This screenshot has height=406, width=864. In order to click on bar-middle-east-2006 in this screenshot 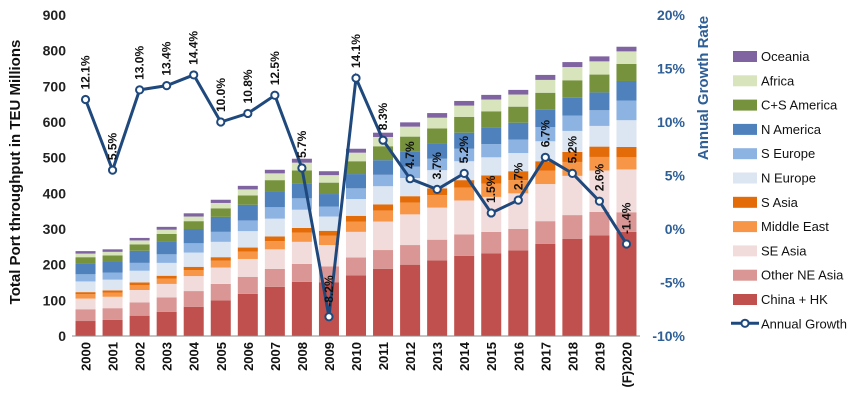, I will do `click(247, 255)`.